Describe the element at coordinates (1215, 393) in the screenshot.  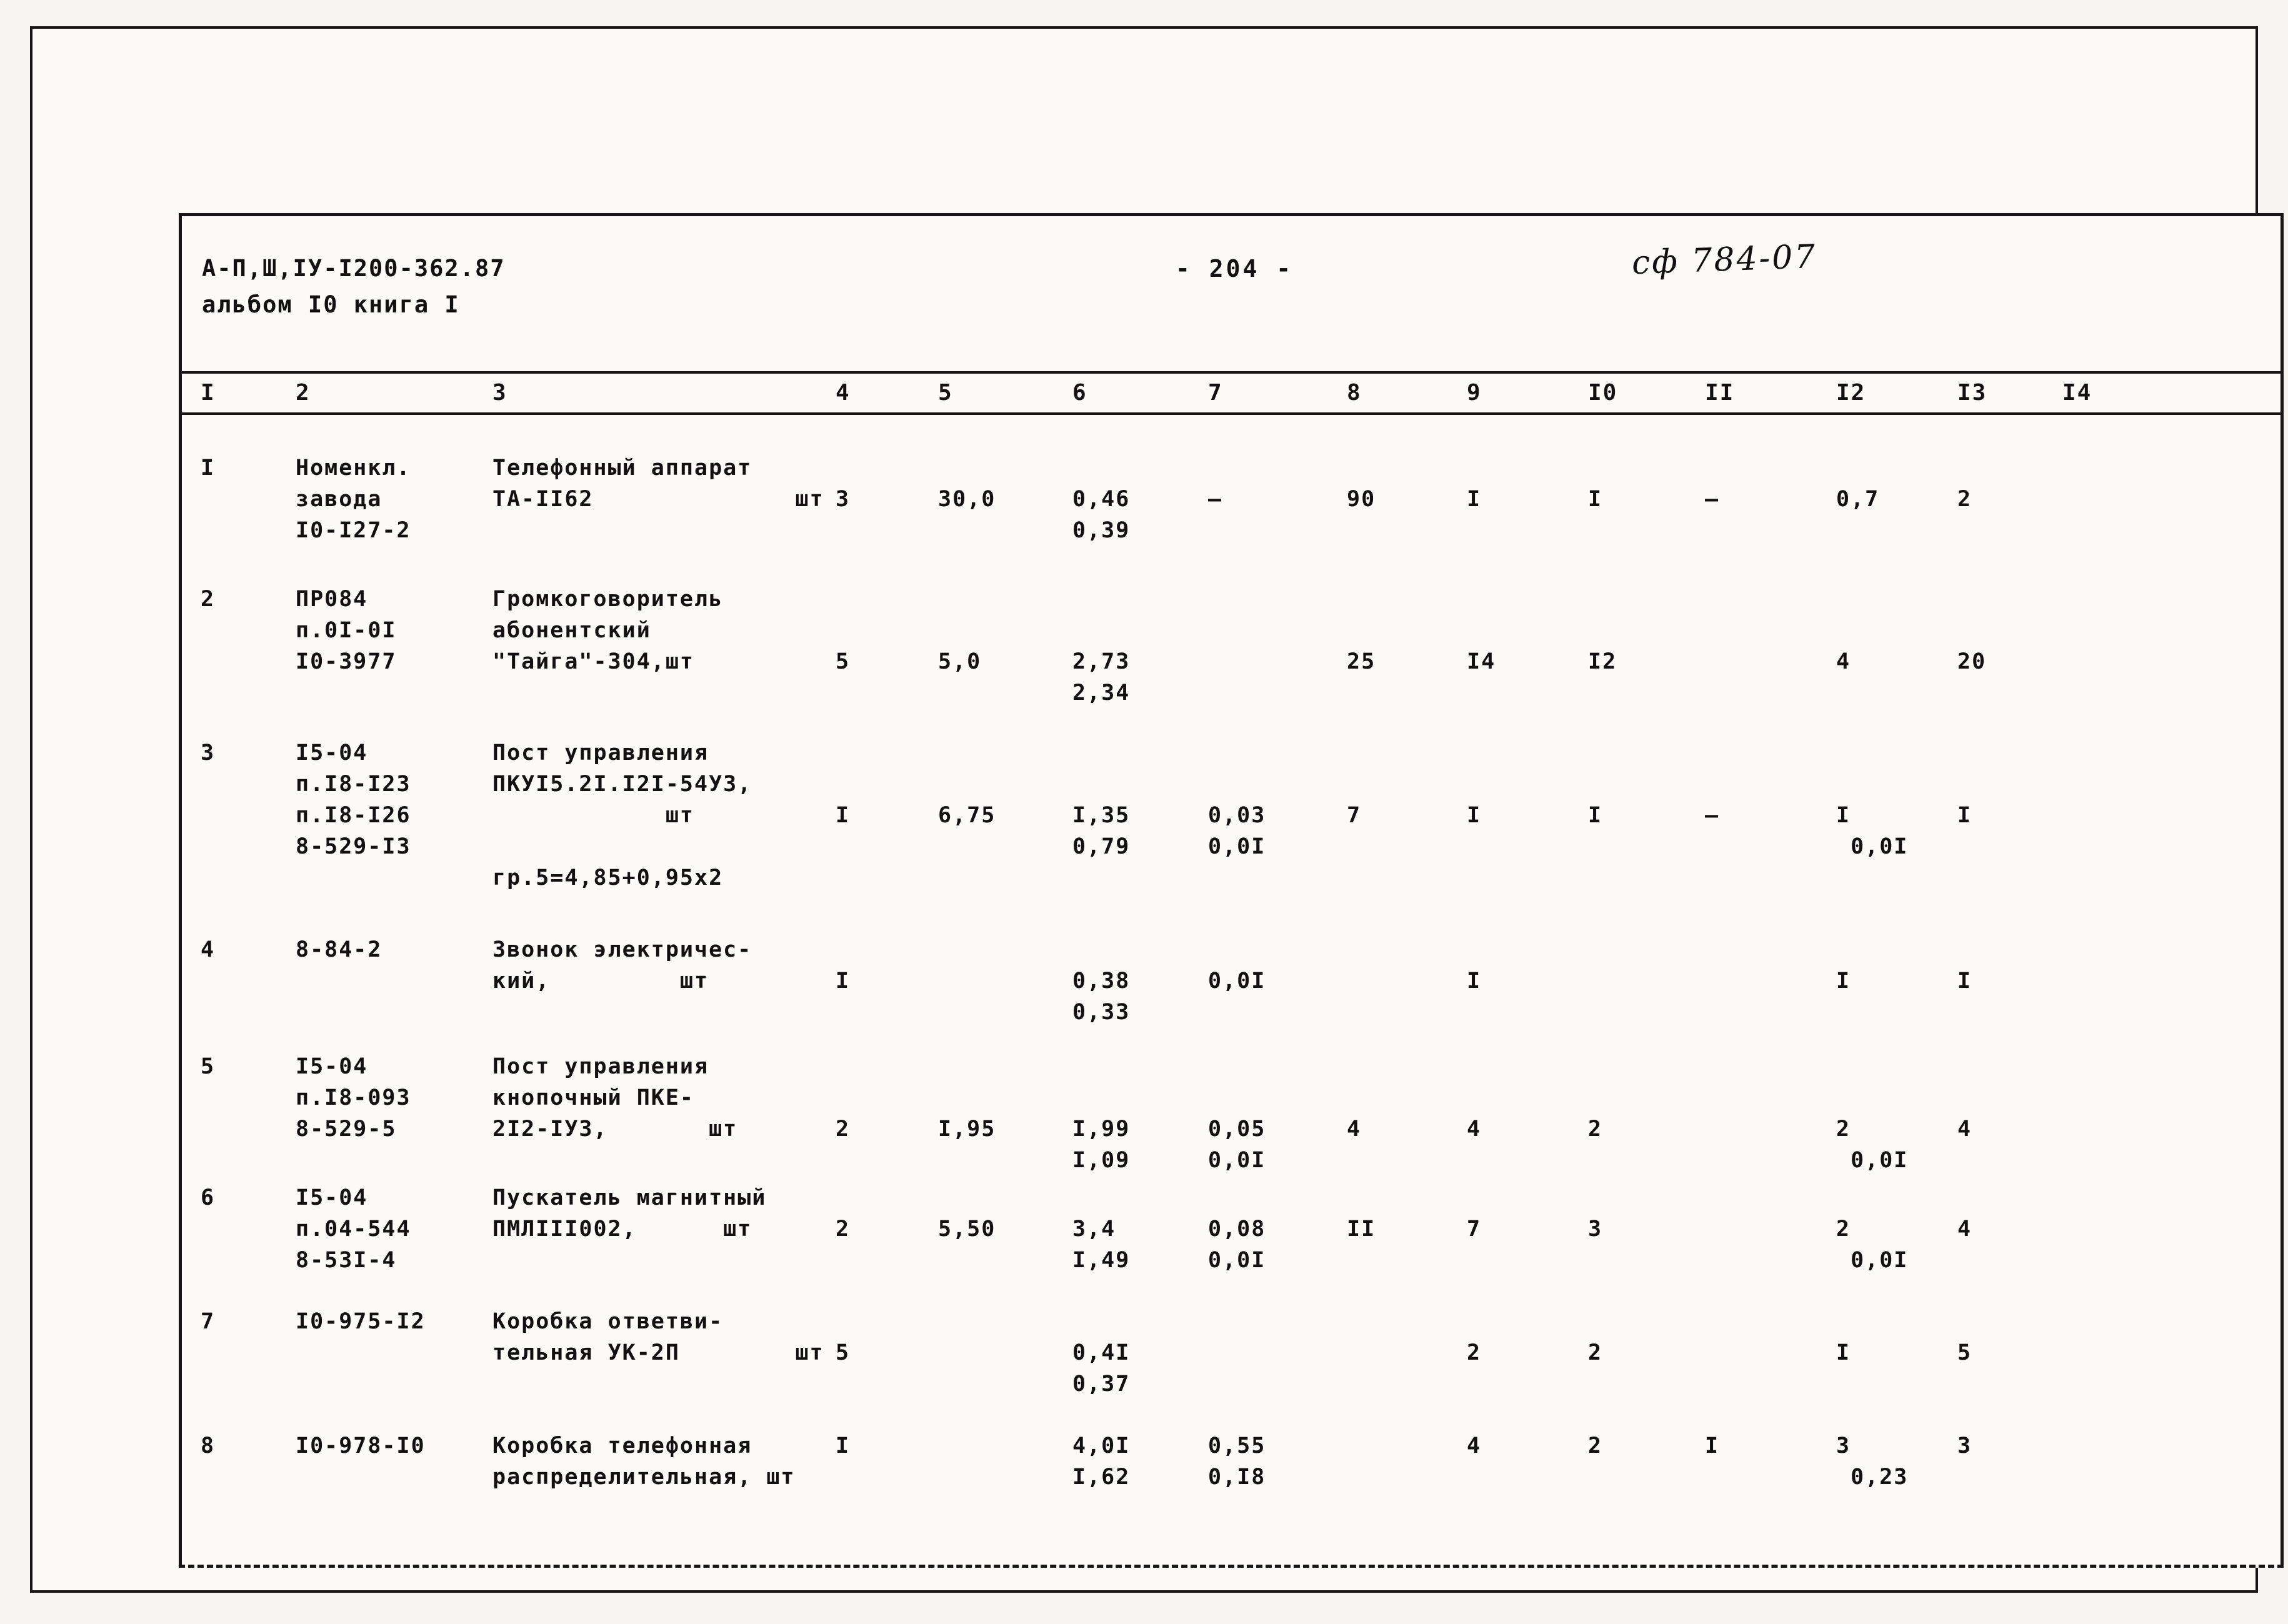
I see `column-header: 7` at that location.